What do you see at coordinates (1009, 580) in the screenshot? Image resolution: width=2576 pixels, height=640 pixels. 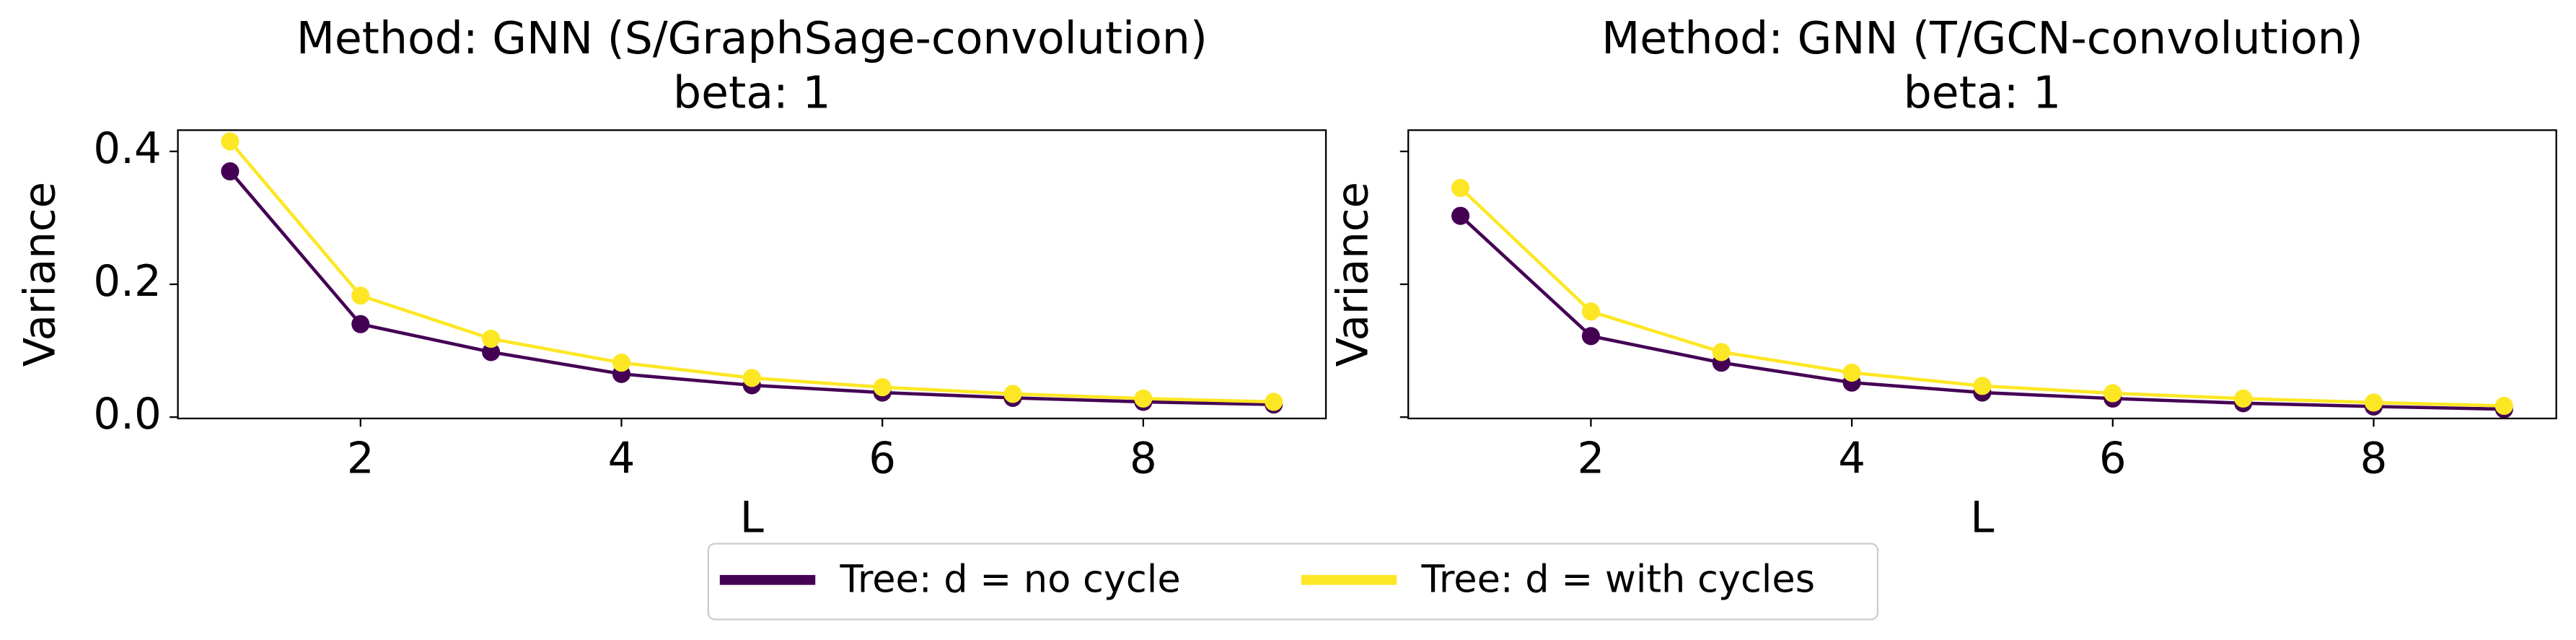 I see `legend-label: Tree: d = no cycle` at bounding box center [1009, 580].